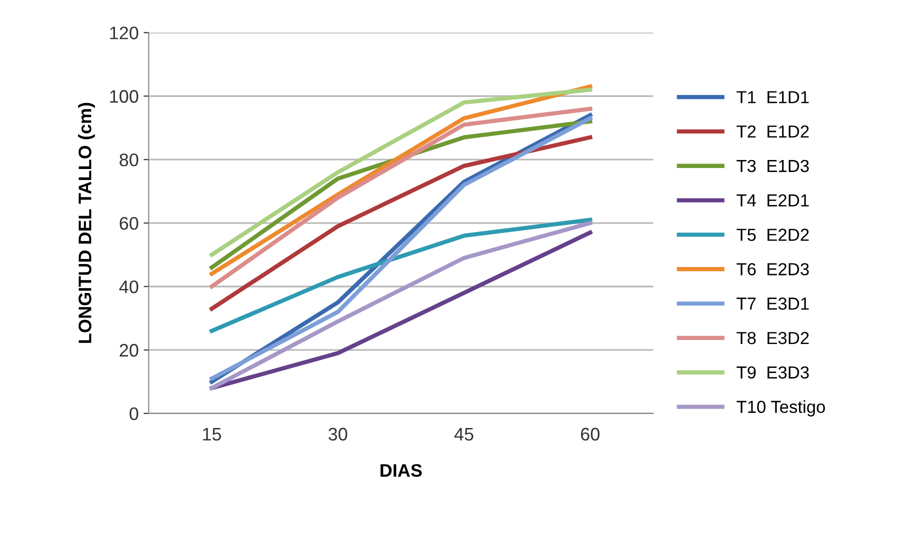 The width and height of the screenshot is (901, 544). I want to click on x-tick-label: 45, so click(464, 434).